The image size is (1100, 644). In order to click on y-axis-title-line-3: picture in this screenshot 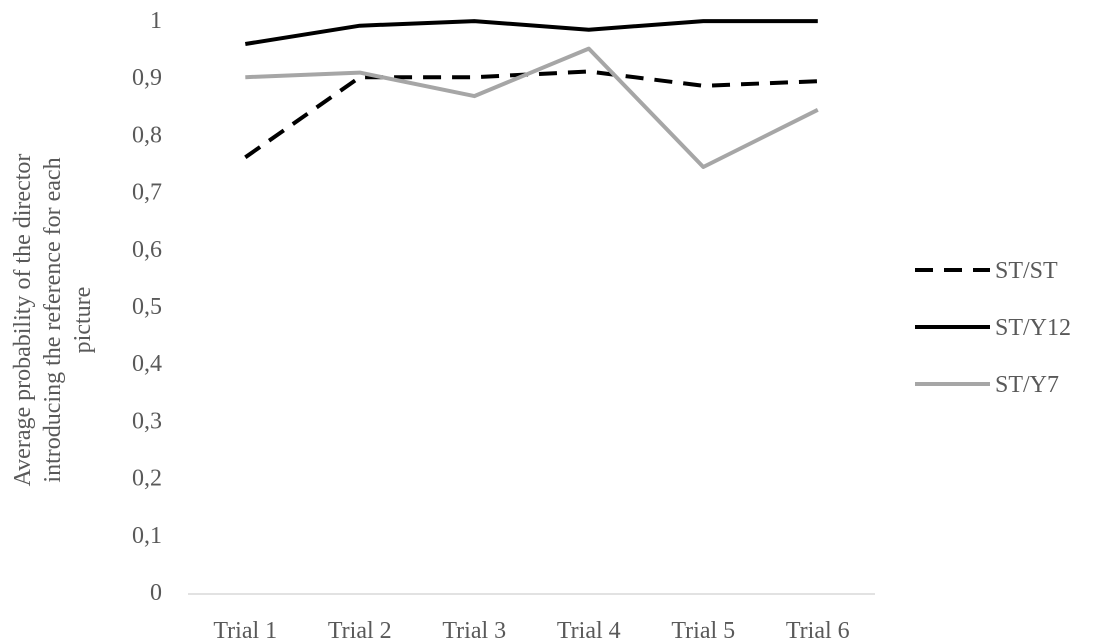, I will do `click(83, 320)`.